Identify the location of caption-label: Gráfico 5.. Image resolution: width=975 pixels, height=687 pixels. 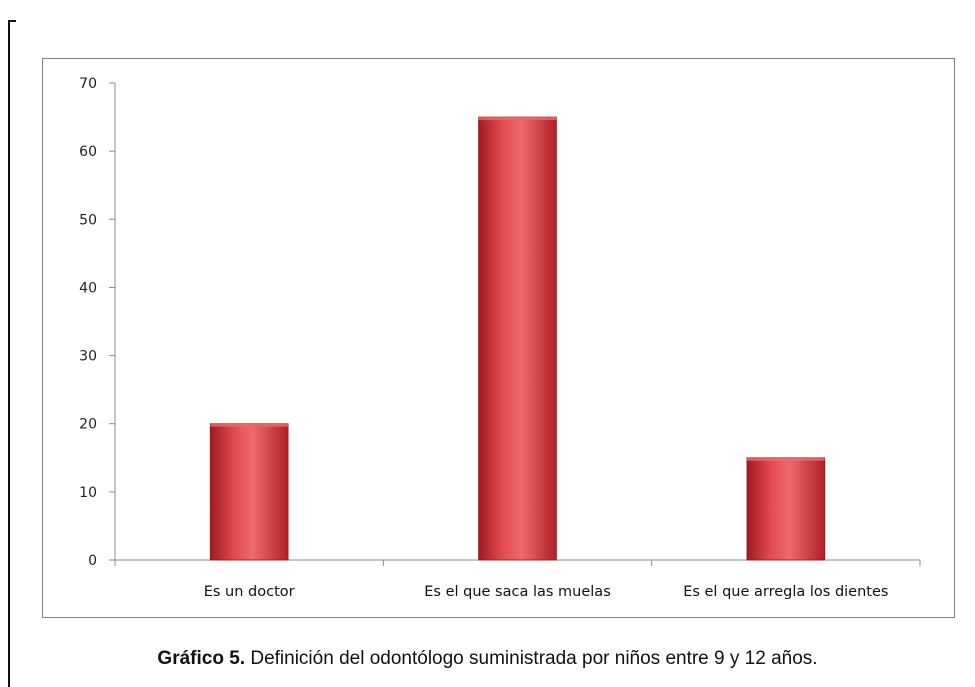
(201, 658).